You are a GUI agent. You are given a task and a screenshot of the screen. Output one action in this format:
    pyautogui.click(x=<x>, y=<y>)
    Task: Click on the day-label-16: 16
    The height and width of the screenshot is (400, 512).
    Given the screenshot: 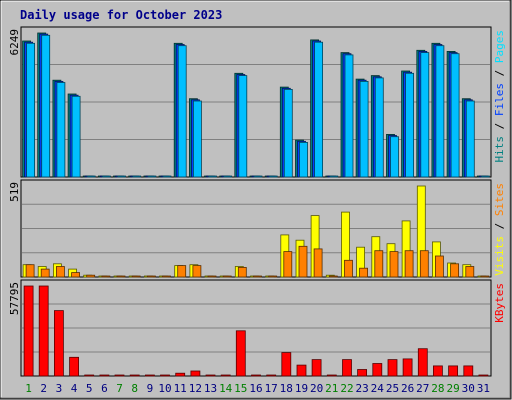 What is the action you would take?
    pyautogui.click(x=255, y=388)
    